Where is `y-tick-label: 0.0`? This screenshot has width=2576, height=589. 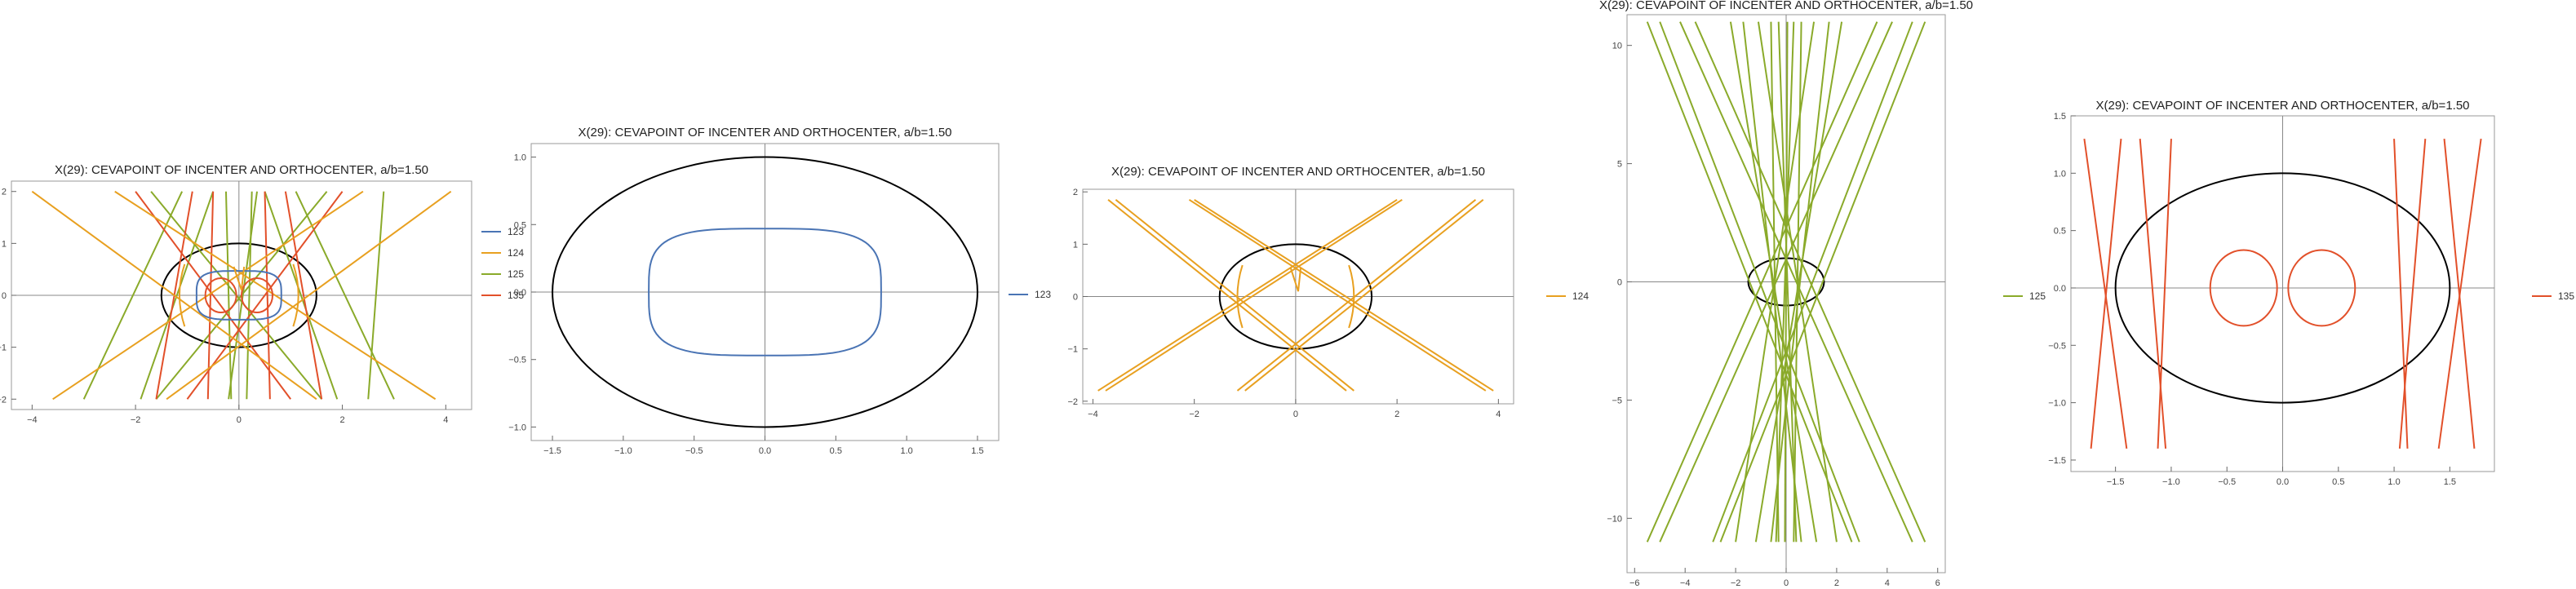
y-tick-label: 0.0 is located at coordinates (520, 293).